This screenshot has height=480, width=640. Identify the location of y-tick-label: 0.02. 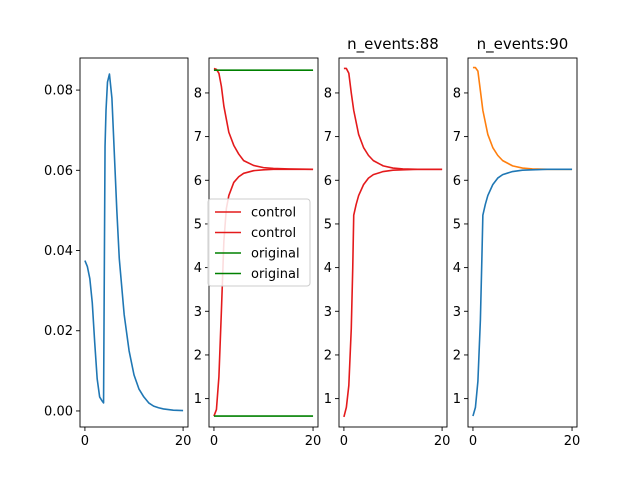
(58, 331).